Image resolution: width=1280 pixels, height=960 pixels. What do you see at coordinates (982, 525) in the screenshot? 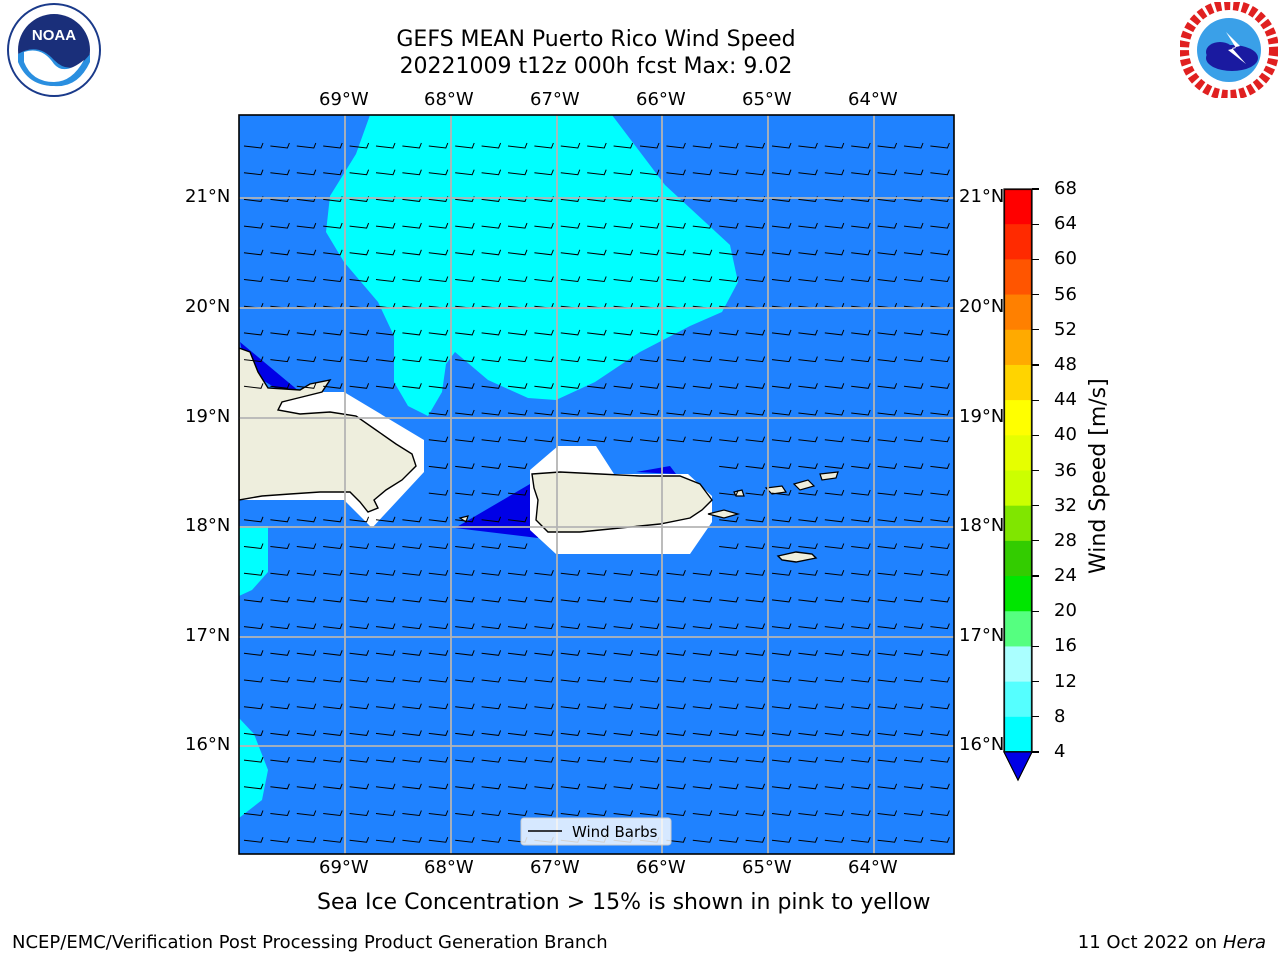
I see `lat-tick-right-18n: 18°N` at bounding box center [982, 525].